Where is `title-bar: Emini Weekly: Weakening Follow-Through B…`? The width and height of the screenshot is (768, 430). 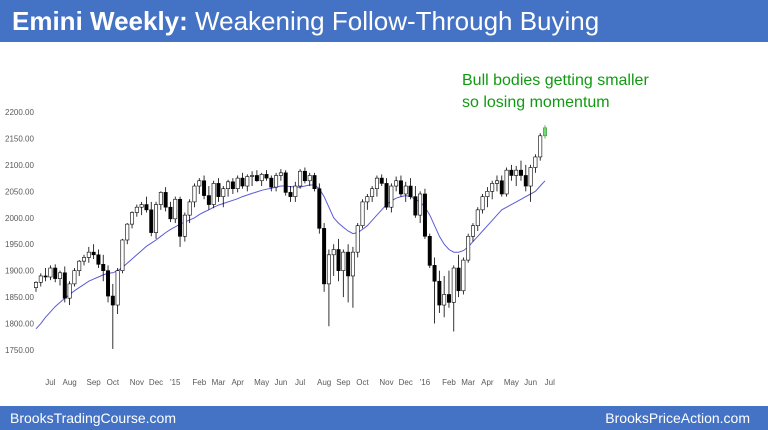
title-bar: Emini Weekly: Weakening Follow-Through B… is located at coordinates (384, 21).